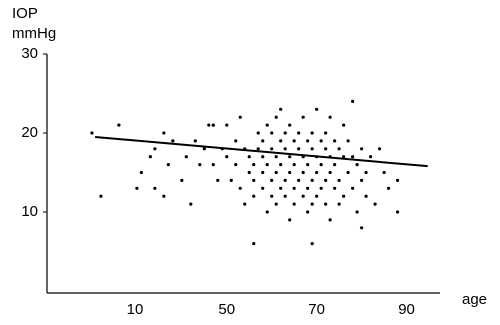 The image size is (500, 325). I want to click on y-tick-label: 20, so click(29, 132).